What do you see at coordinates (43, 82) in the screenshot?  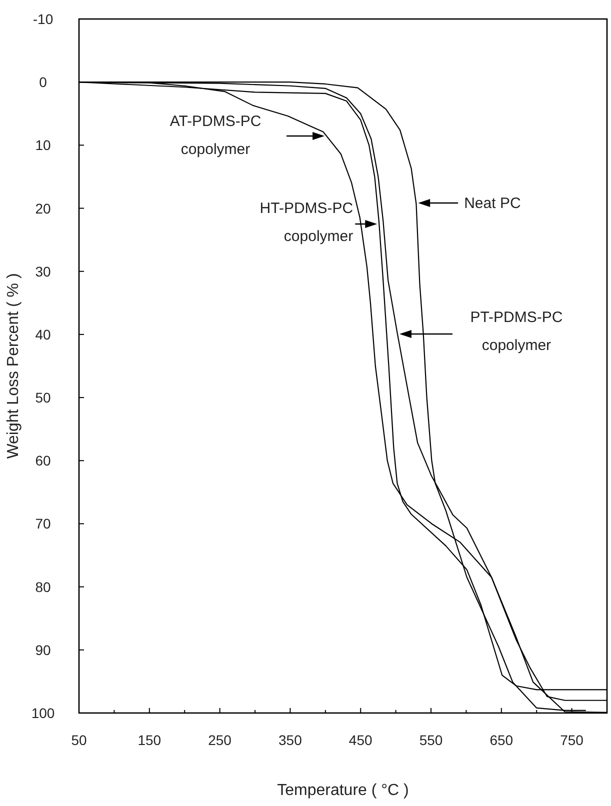 I see `y-tick-label: 0` at bounding box center [43, 82].